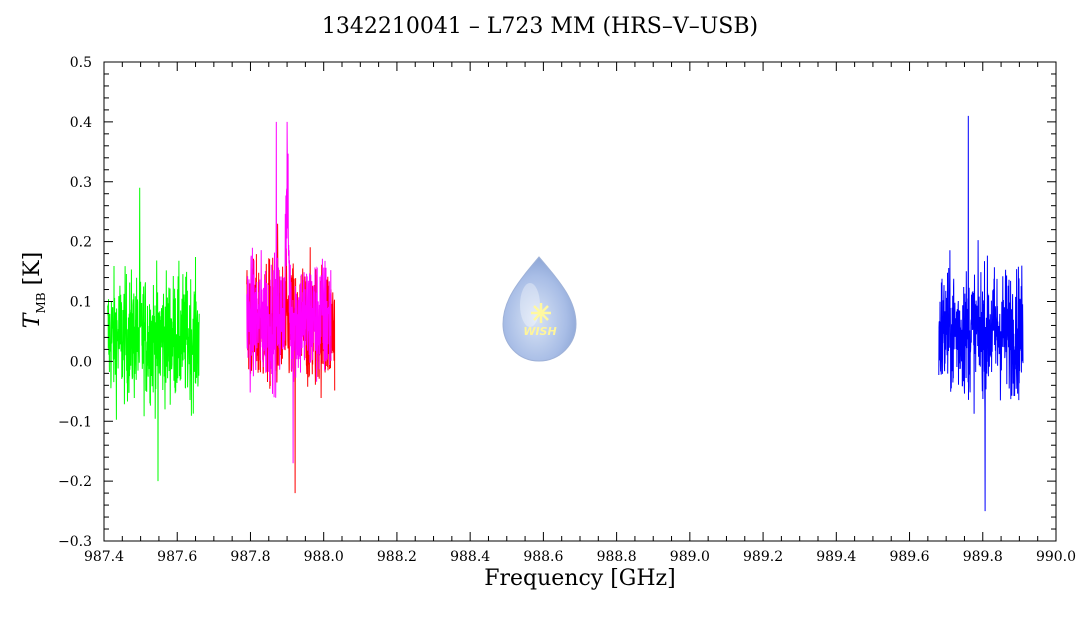 The image size is (1080, 618). What do you see at coordinates (104, 557) in the screenshot?
I see `x-tick-label: 987.4` at bounding box center [104, 557].